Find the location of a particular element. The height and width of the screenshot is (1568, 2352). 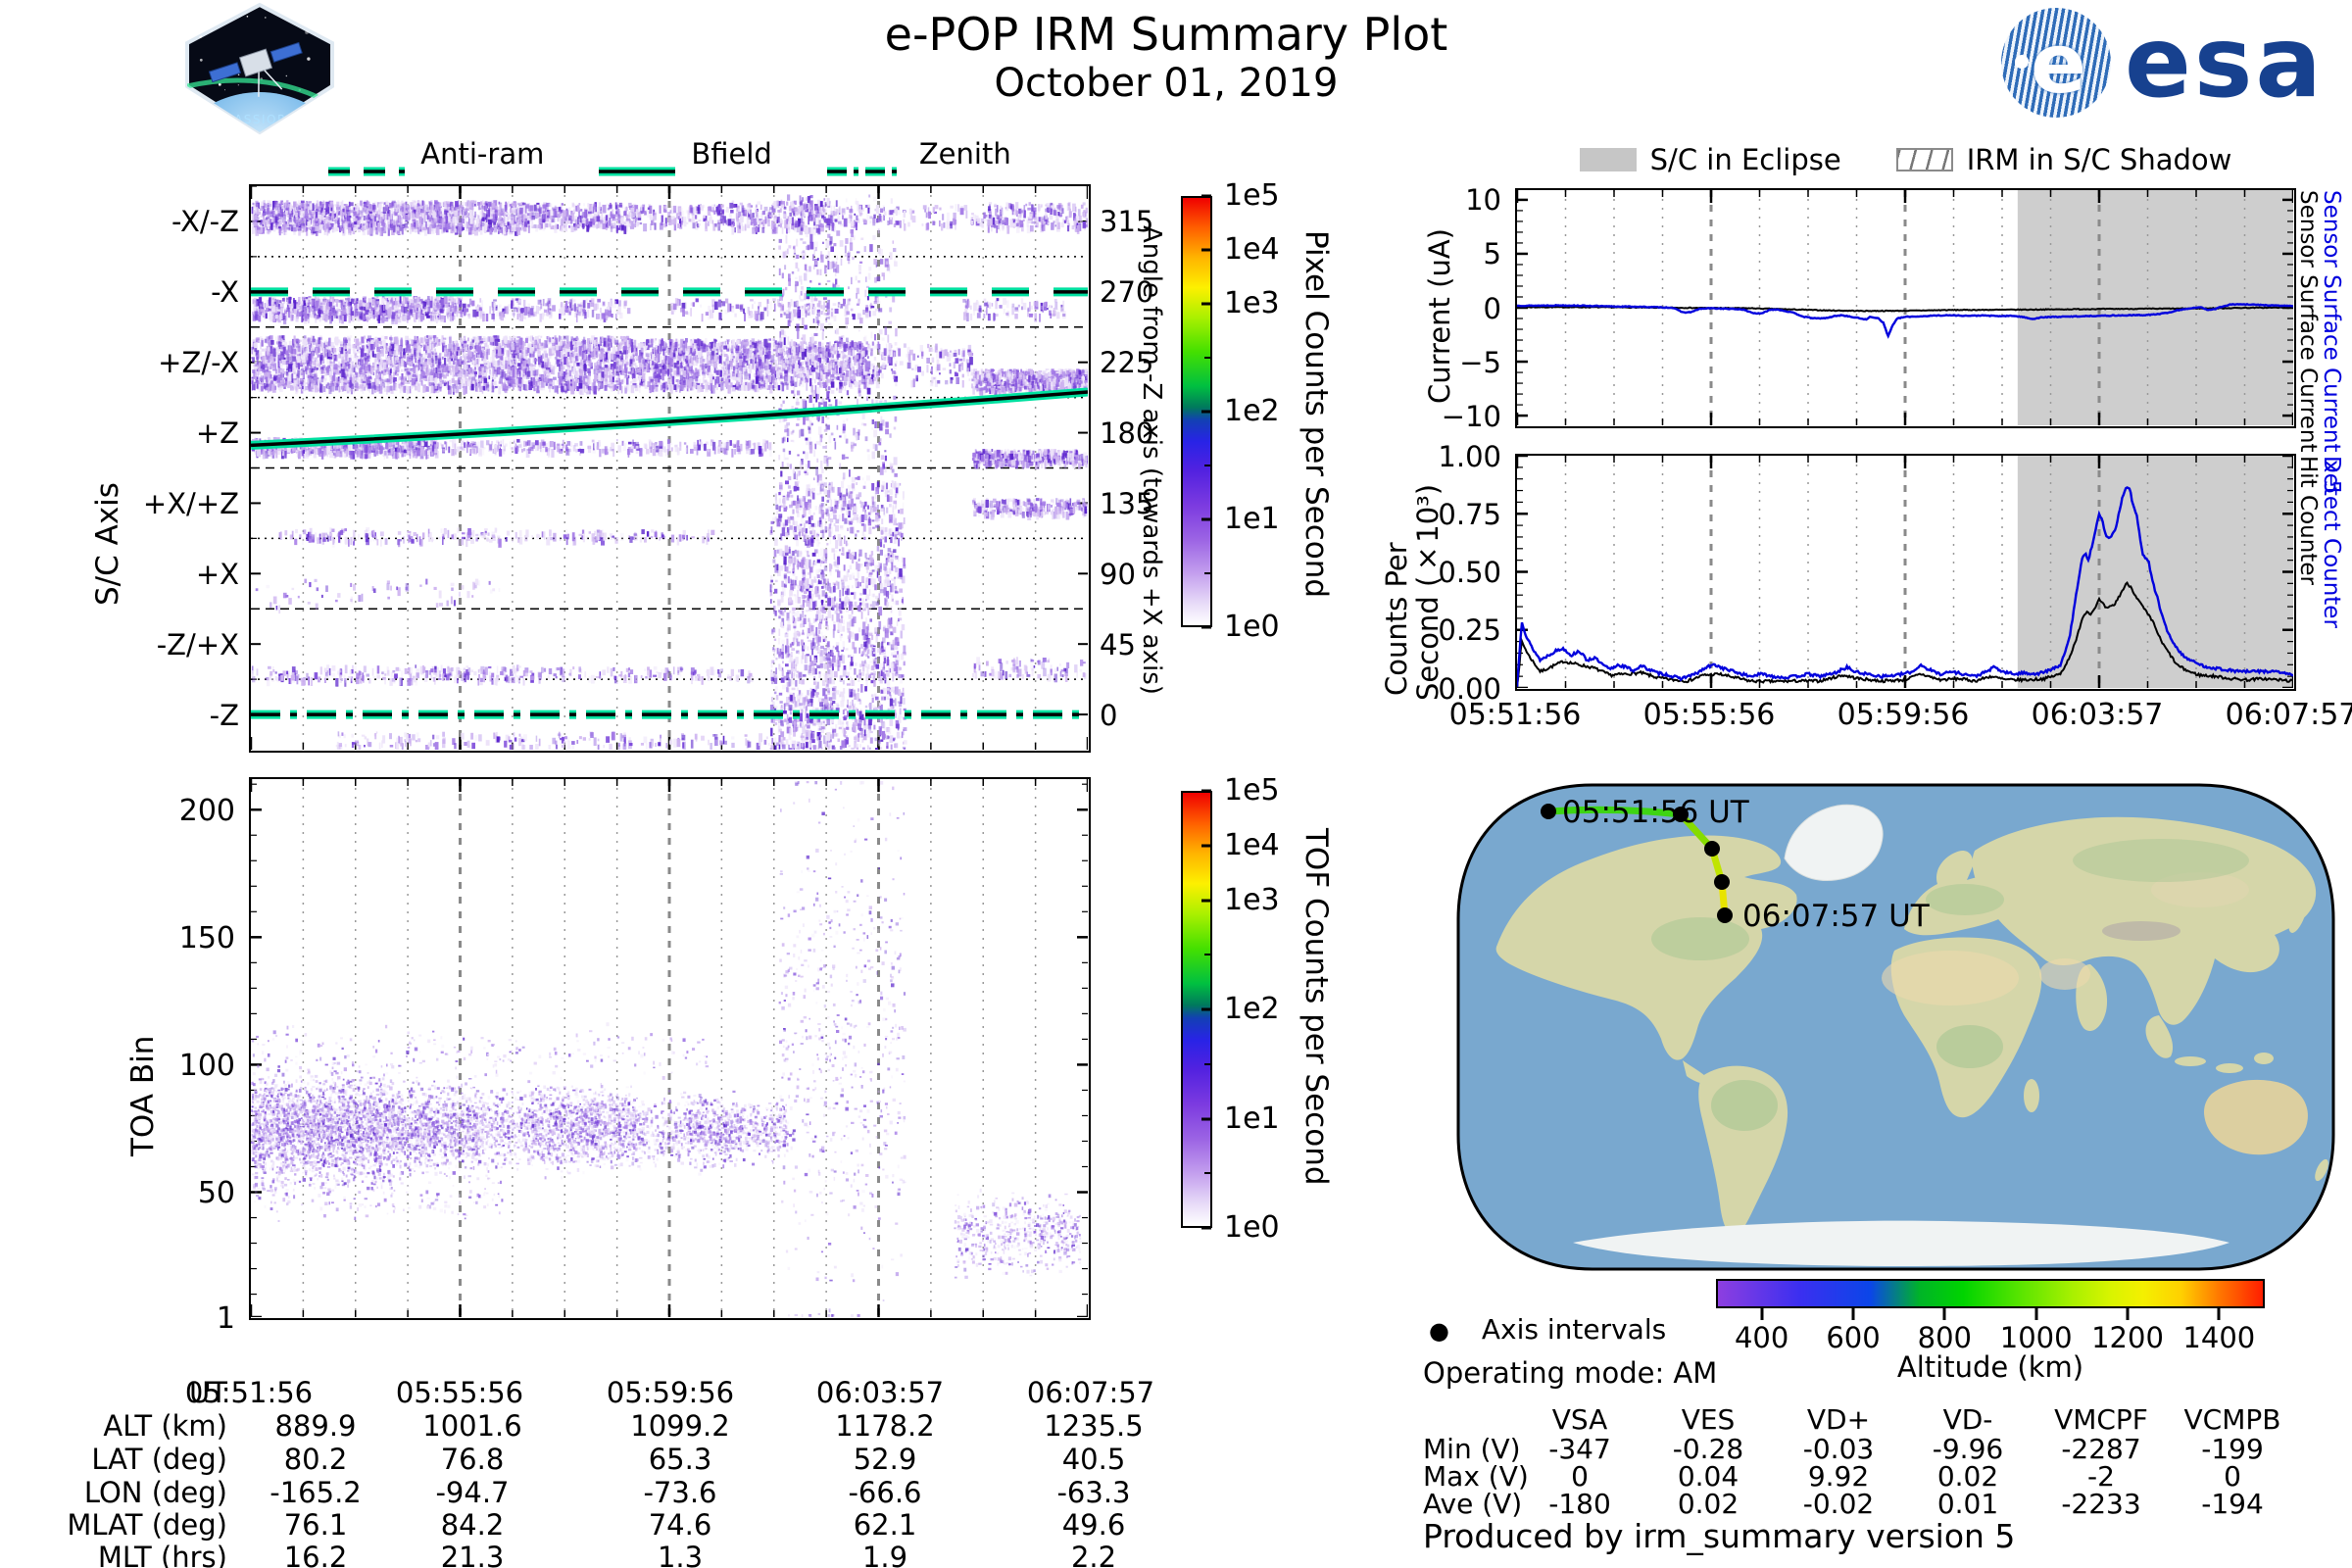

orientation-legend: Anti-ram Bfield Zenith is located at coordinates (670, 158).